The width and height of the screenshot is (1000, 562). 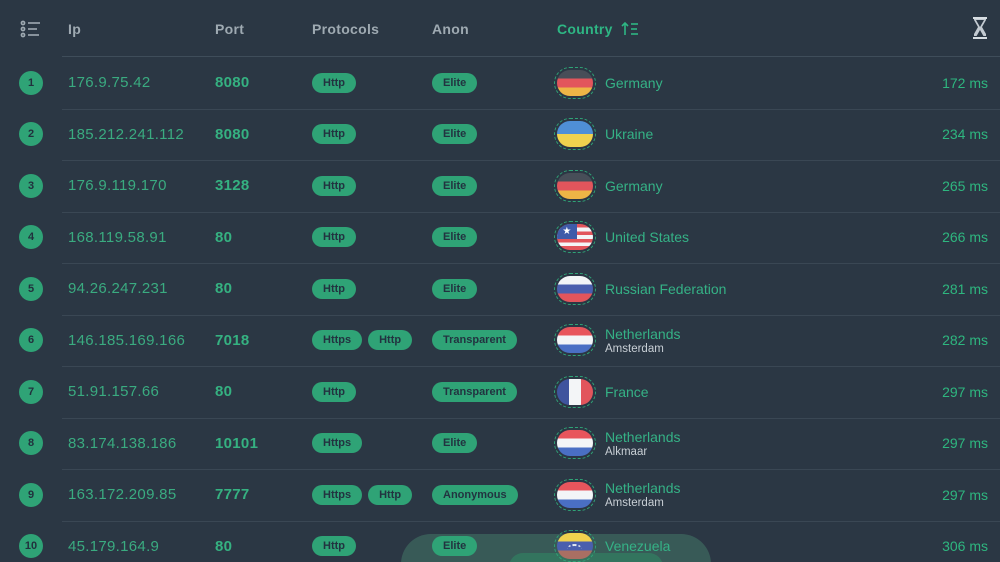 What do you see at coordinates (585, 28) in the screenshot?
I see `column-header-country-label: Country` at bounding box center [585, 28].